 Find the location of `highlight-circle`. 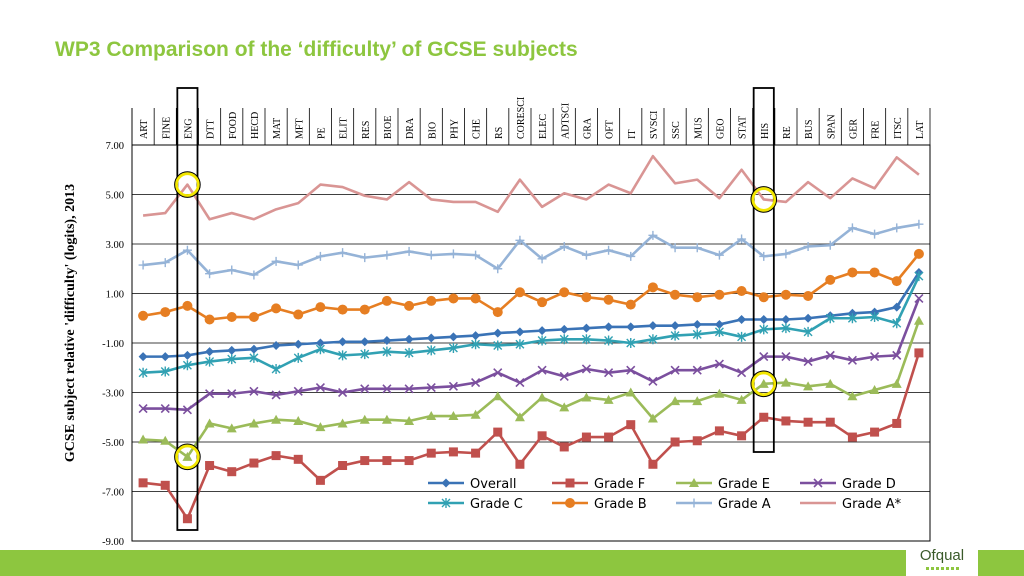

highlight-circle is located at coordinates (187, 457).